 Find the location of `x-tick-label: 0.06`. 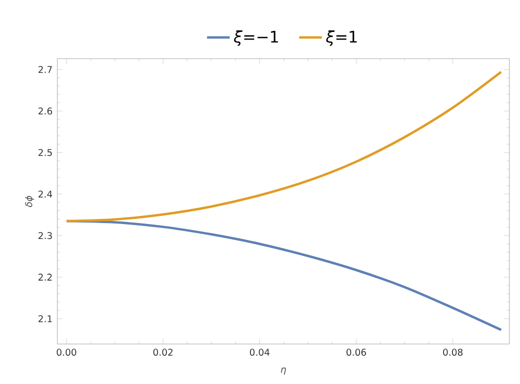

x-tick-label: 0.06 is located at coordinates (356, 352).